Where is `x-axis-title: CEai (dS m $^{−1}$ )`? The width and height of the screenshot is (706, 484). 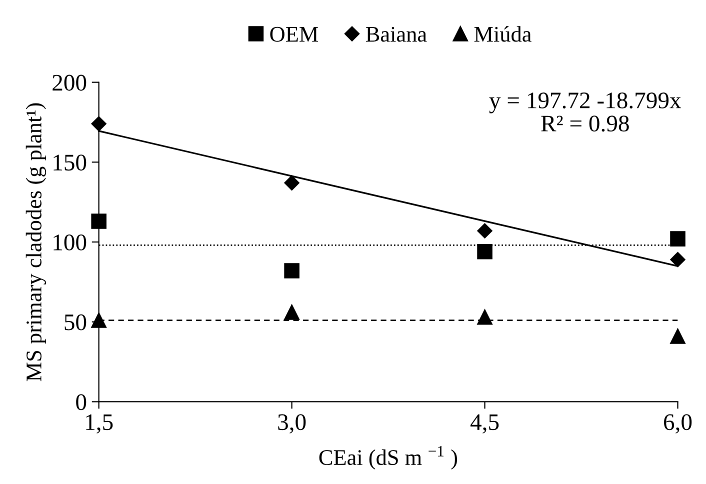 x-axis-title: CEai (dS m $^{−1}$ ) is located at coordinates (388, 458).